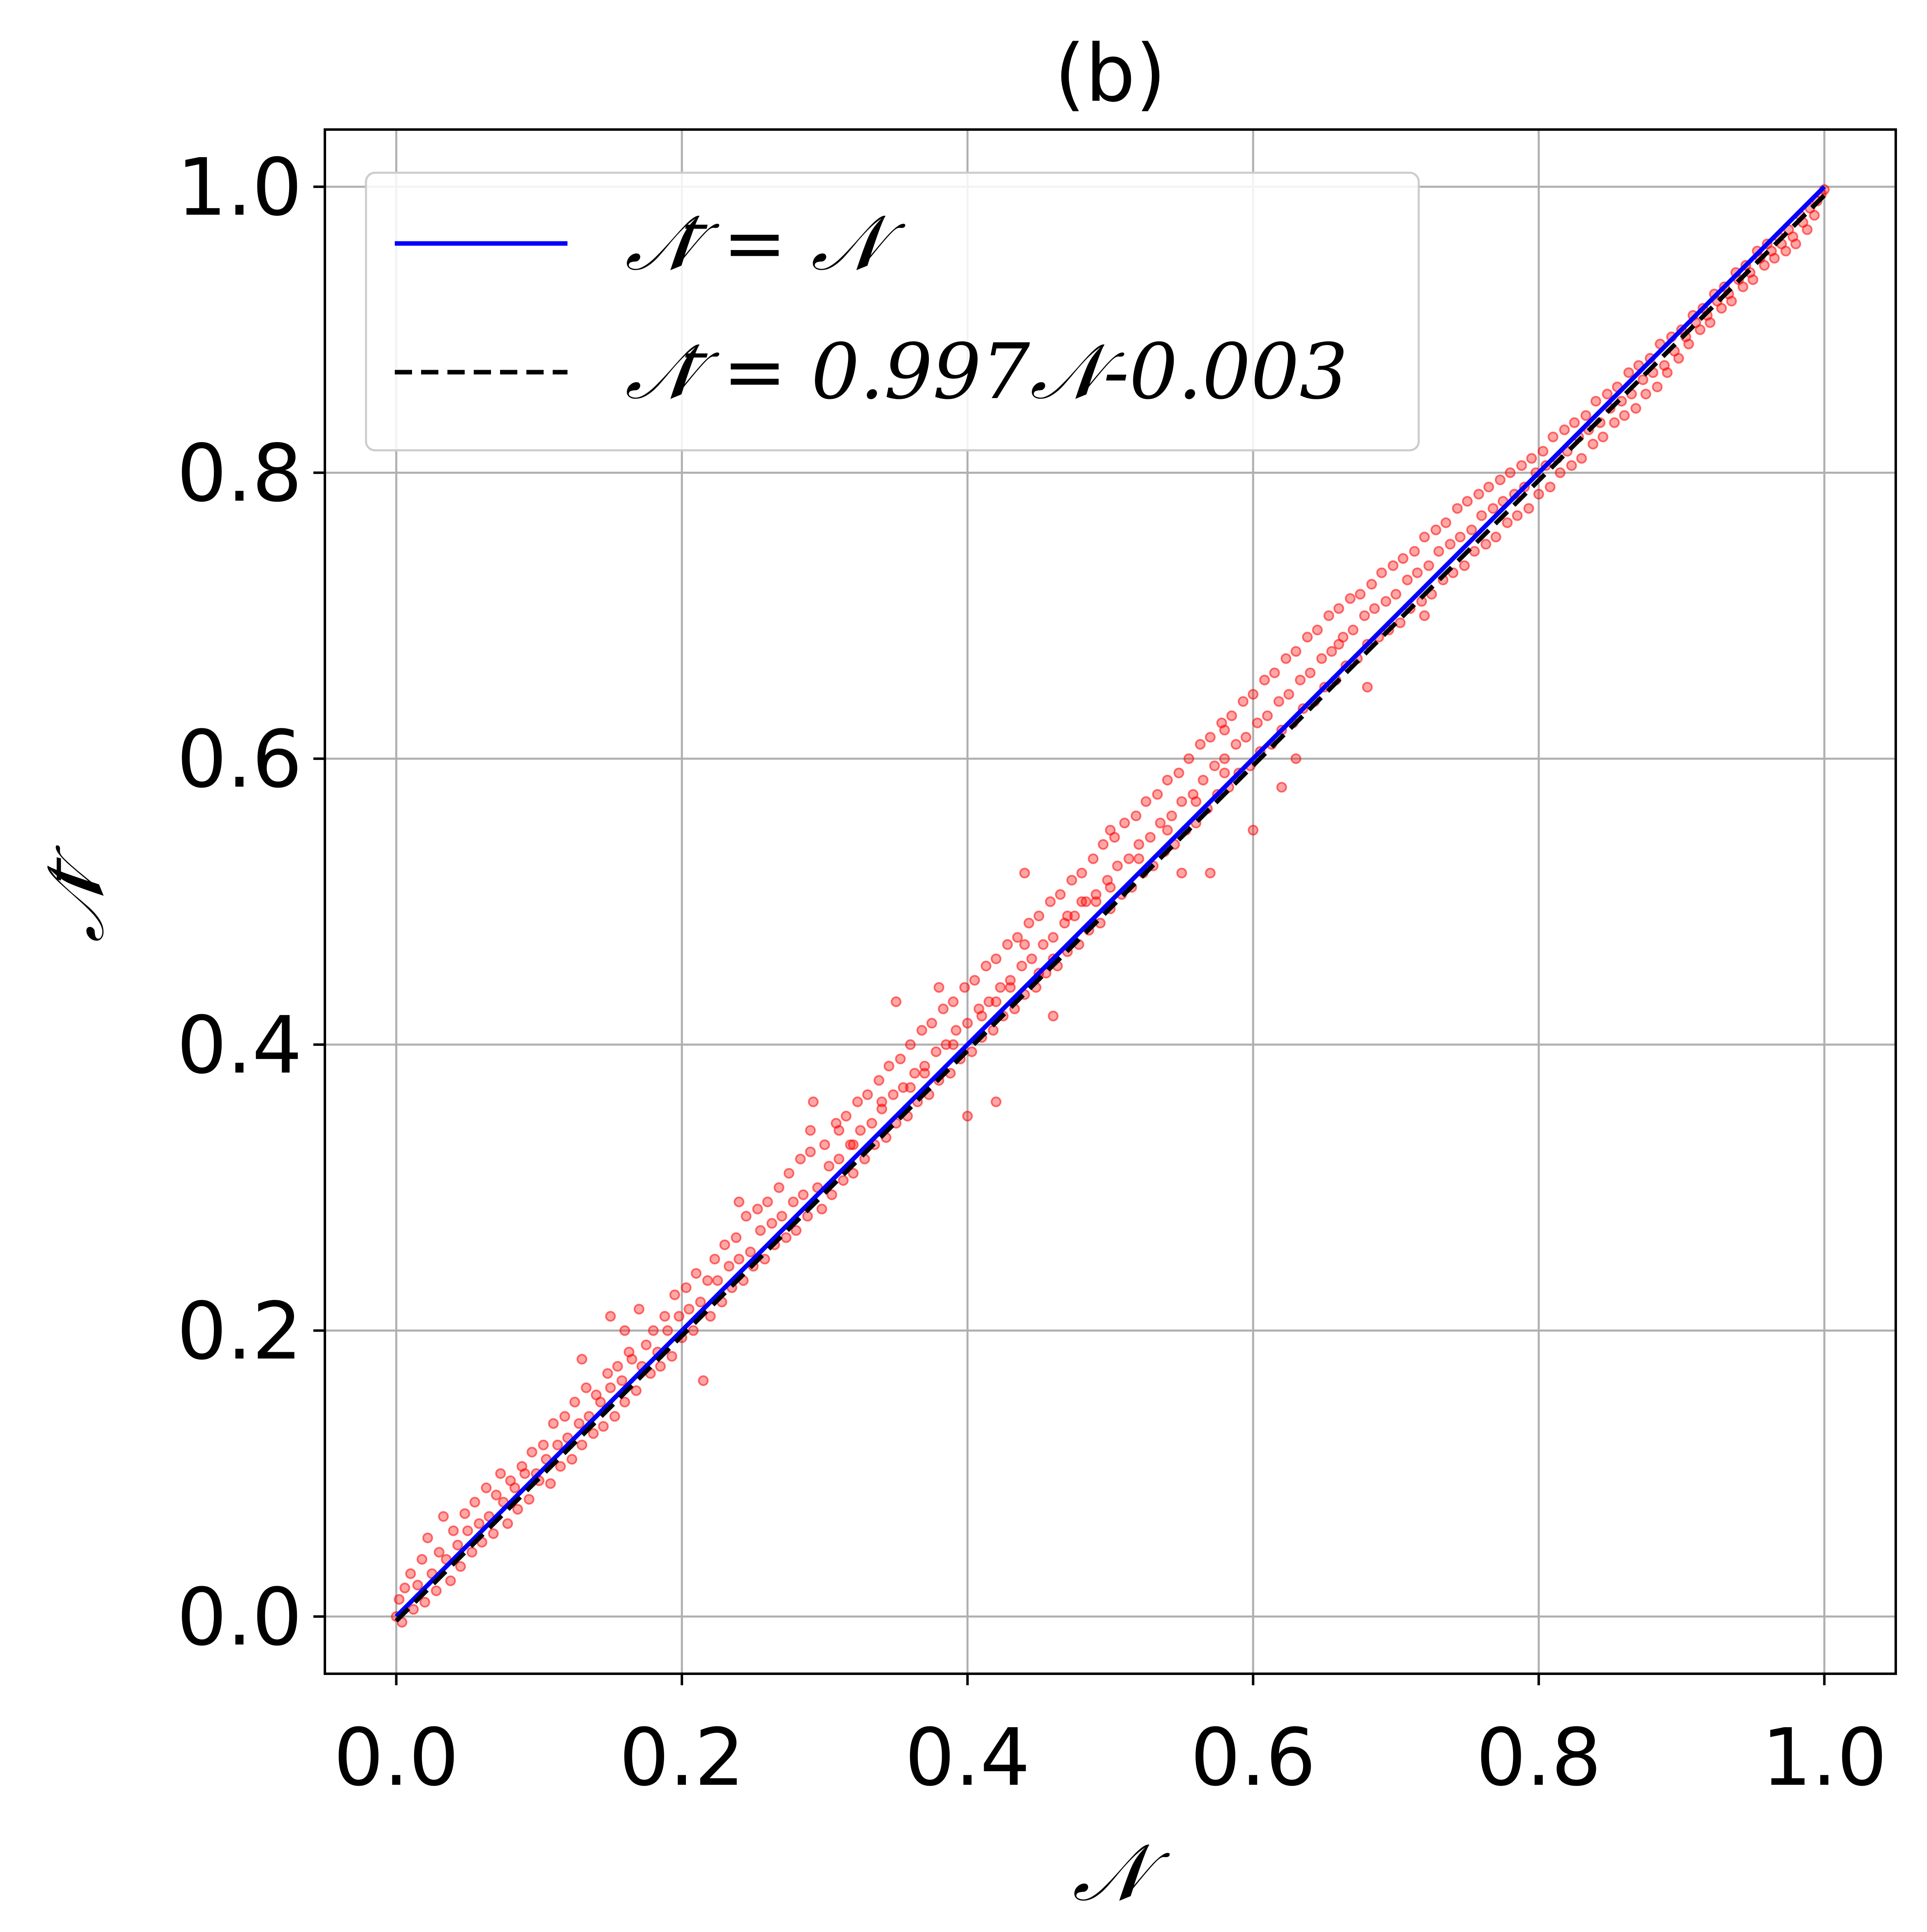  What do you see at coordinates (682, 1758) in the screenshot?
I see `x-tick-label: 0.2` at bounding box center [682, 1758].